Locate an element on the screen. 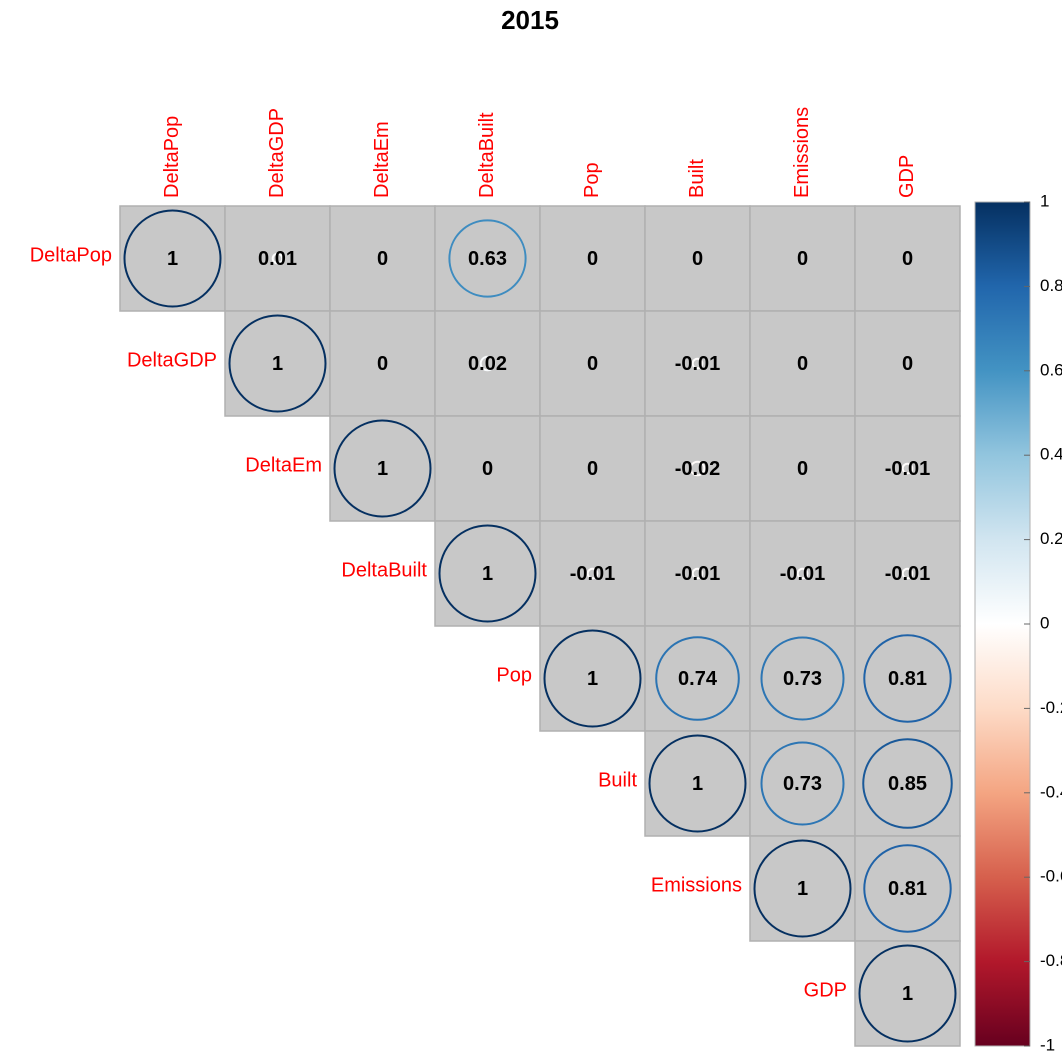 This screenshot has height=1057, width=1062. column-label: Pop is located at coordinates (592, 180).